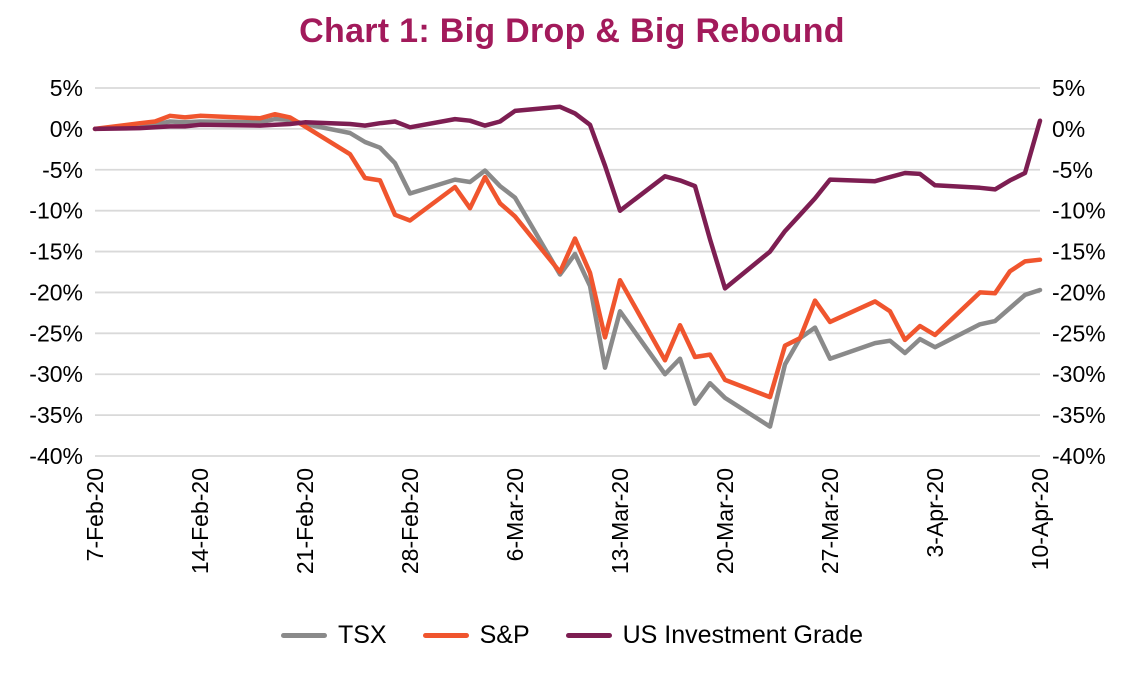 The width and height of the screenshot is (1144, 694). What do you see at coordinates (504, 635) in the screenshot?
I see `legend-label-sp: S&P` at bounding box center [504, 635].